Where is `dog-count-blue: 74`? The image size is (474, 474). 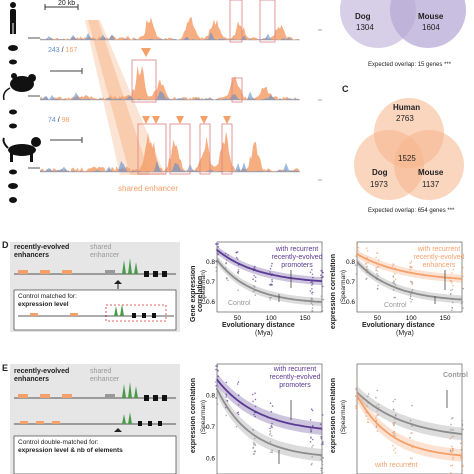
dog-count-blue: 74 is located at coordinates (52, 120).